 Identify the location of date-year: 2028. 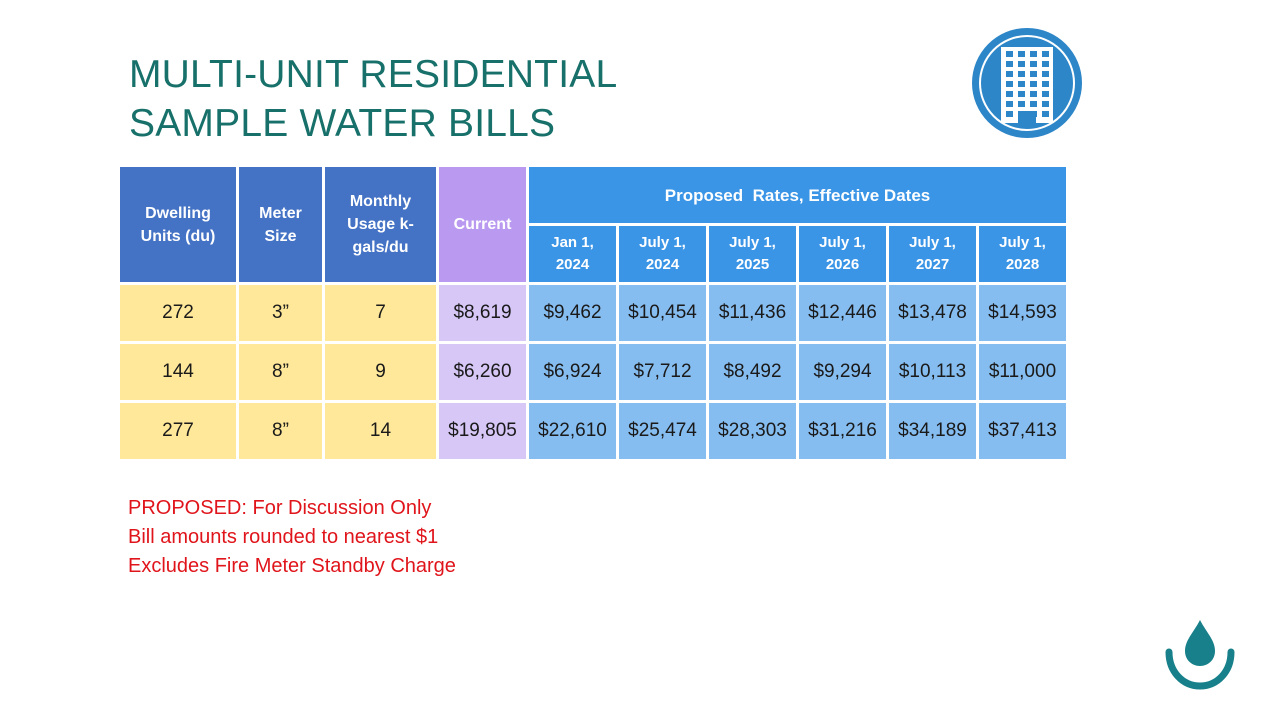
(1022, 264).